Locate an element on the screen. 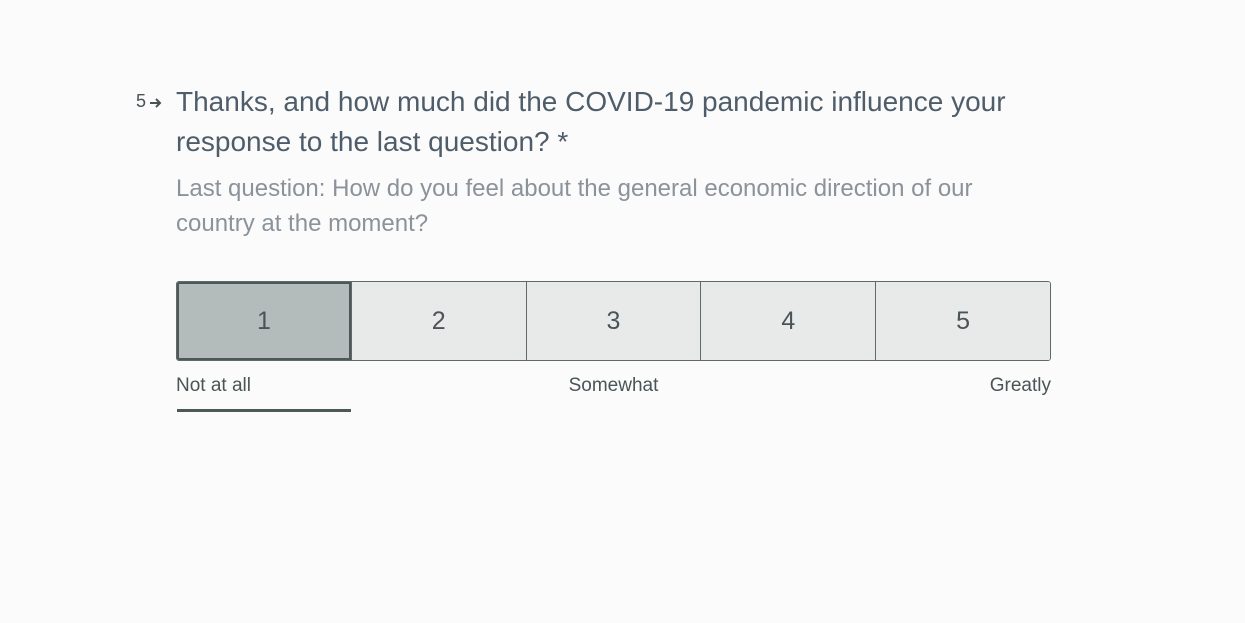 The width and height of the screenshot is (1245, 623). scale-option-1: 1 is located at coordinates (264, 321).